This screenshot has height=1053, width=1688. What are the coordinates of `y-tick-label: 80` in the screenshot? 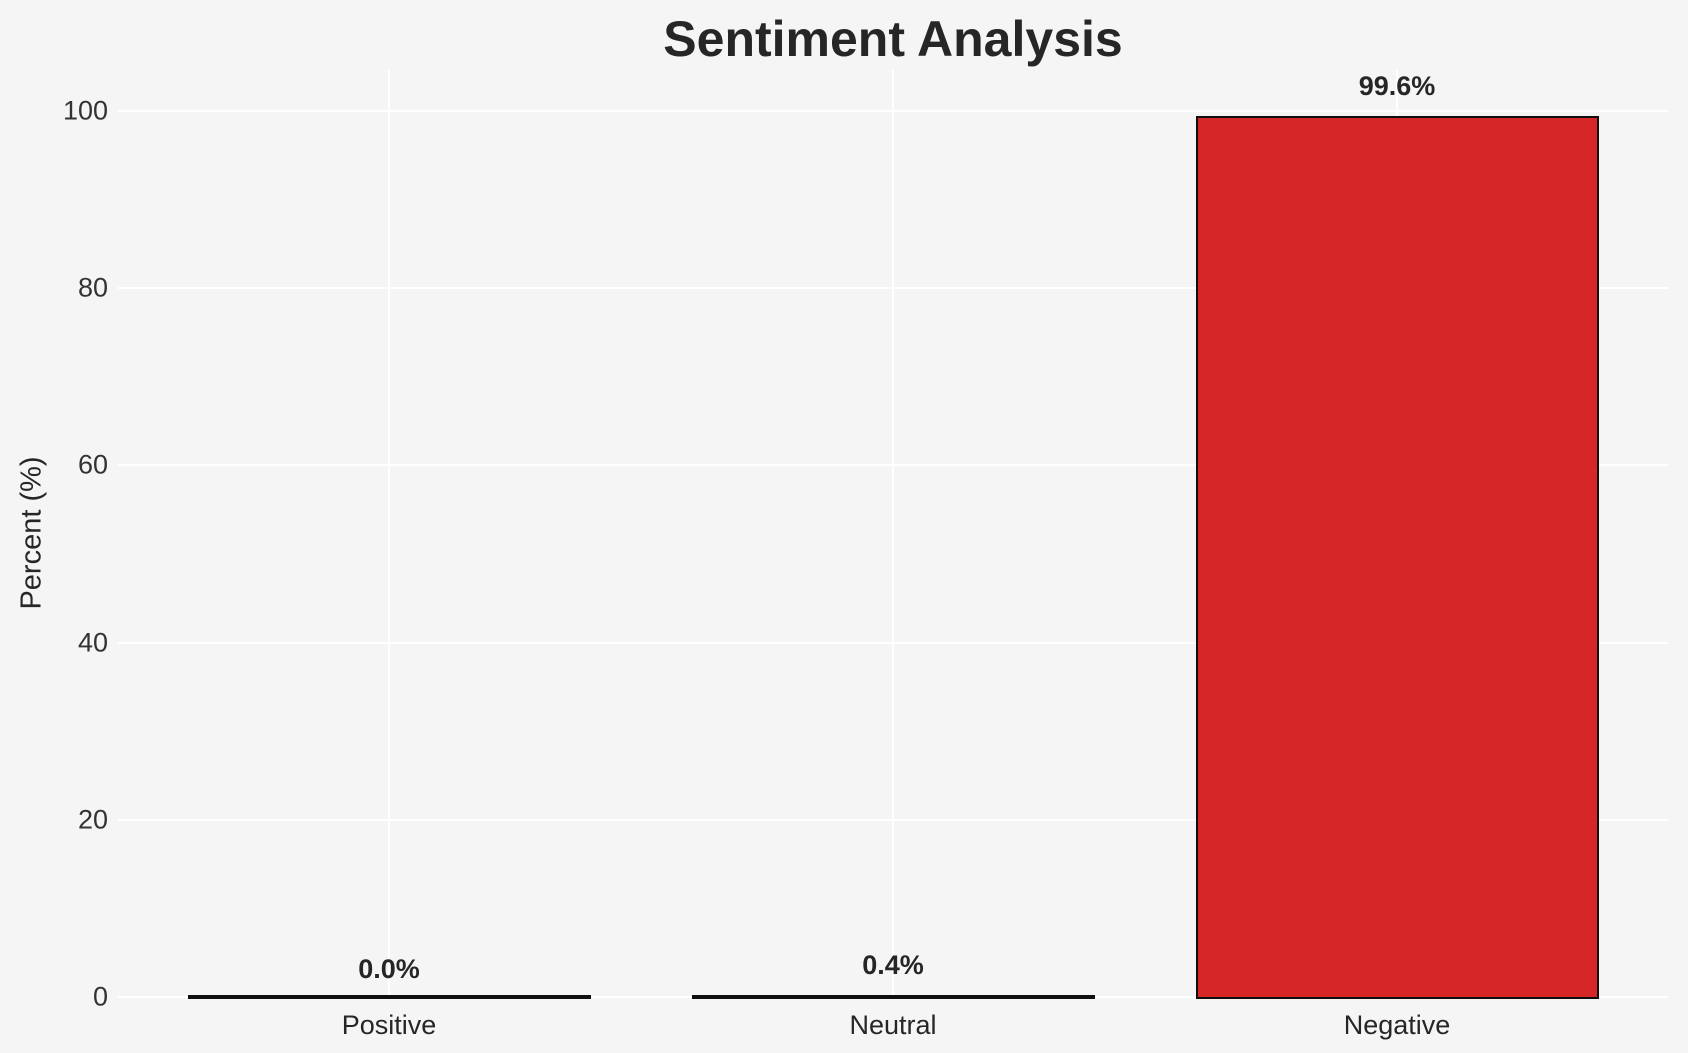 It's located at (92, 287).